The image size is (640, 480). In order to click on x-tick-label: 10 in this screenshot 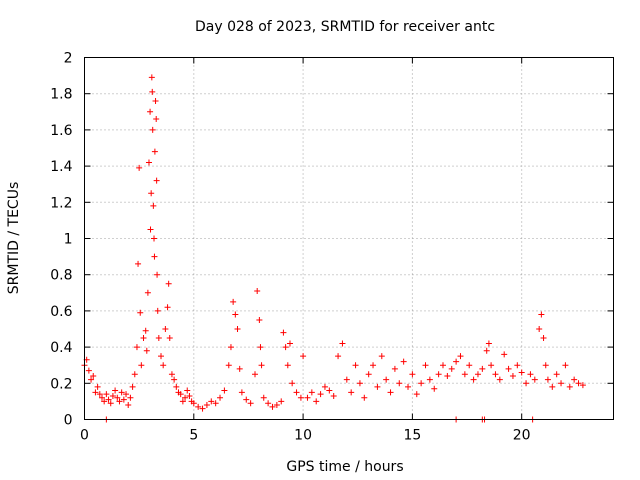, I will do `click(303, 436)`.